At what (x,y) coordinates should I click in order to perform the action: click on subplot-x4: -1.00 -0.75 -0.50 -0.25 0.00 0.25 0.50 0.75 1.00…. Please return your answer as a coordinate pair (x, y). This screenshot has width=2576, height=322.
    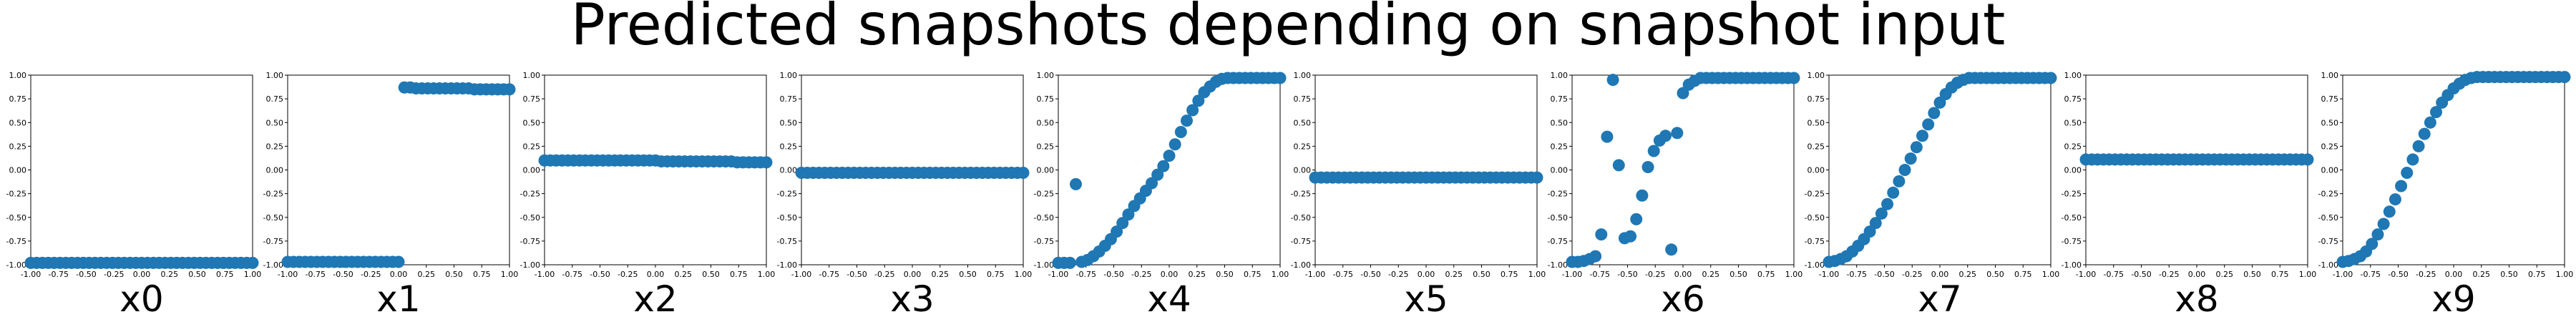
    Looking at the image, I should click on (1161, 195).